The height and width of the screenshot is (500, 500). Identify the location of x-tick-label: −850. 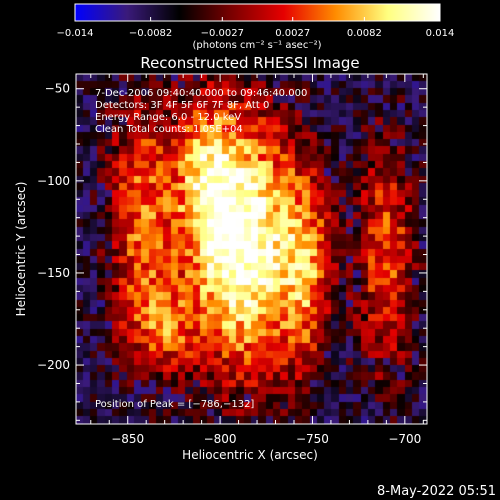
(127, 439).